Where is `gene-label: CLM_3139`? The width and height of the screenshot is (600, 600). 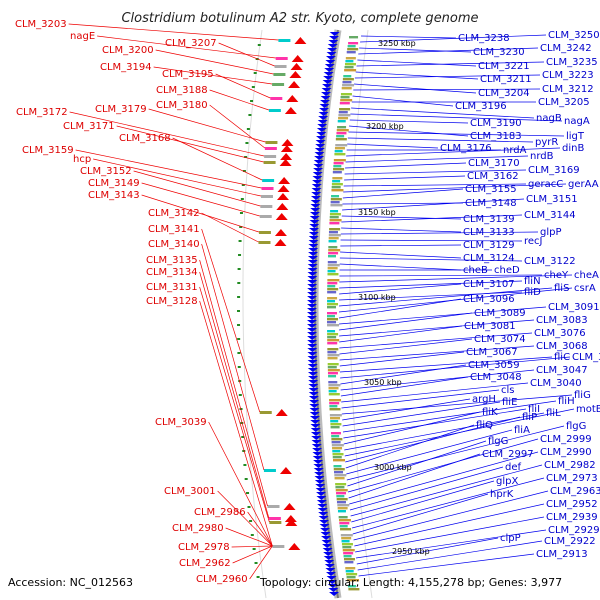 gene-label: CLM_3139 is located at coordinates (489, 219).